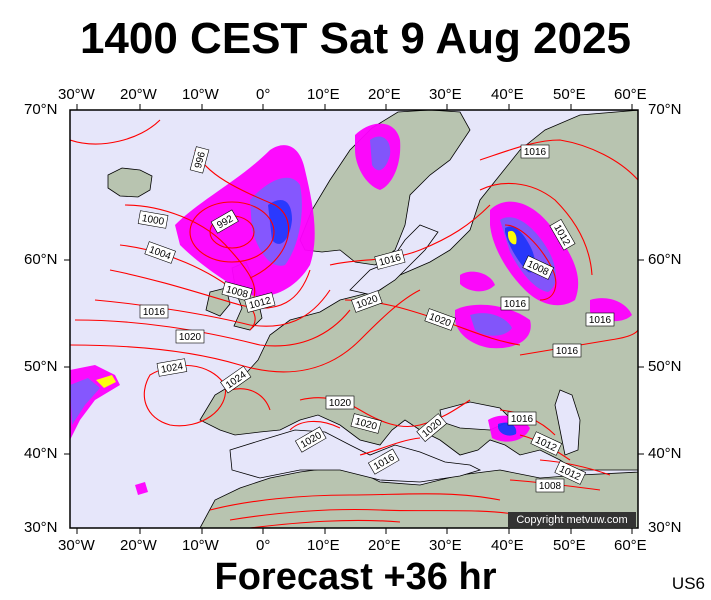  What do you see at coordinates (323, 545) in the screenshot?
I see `lon-label-bottom: 10°E` at bounding box center [323, 545].